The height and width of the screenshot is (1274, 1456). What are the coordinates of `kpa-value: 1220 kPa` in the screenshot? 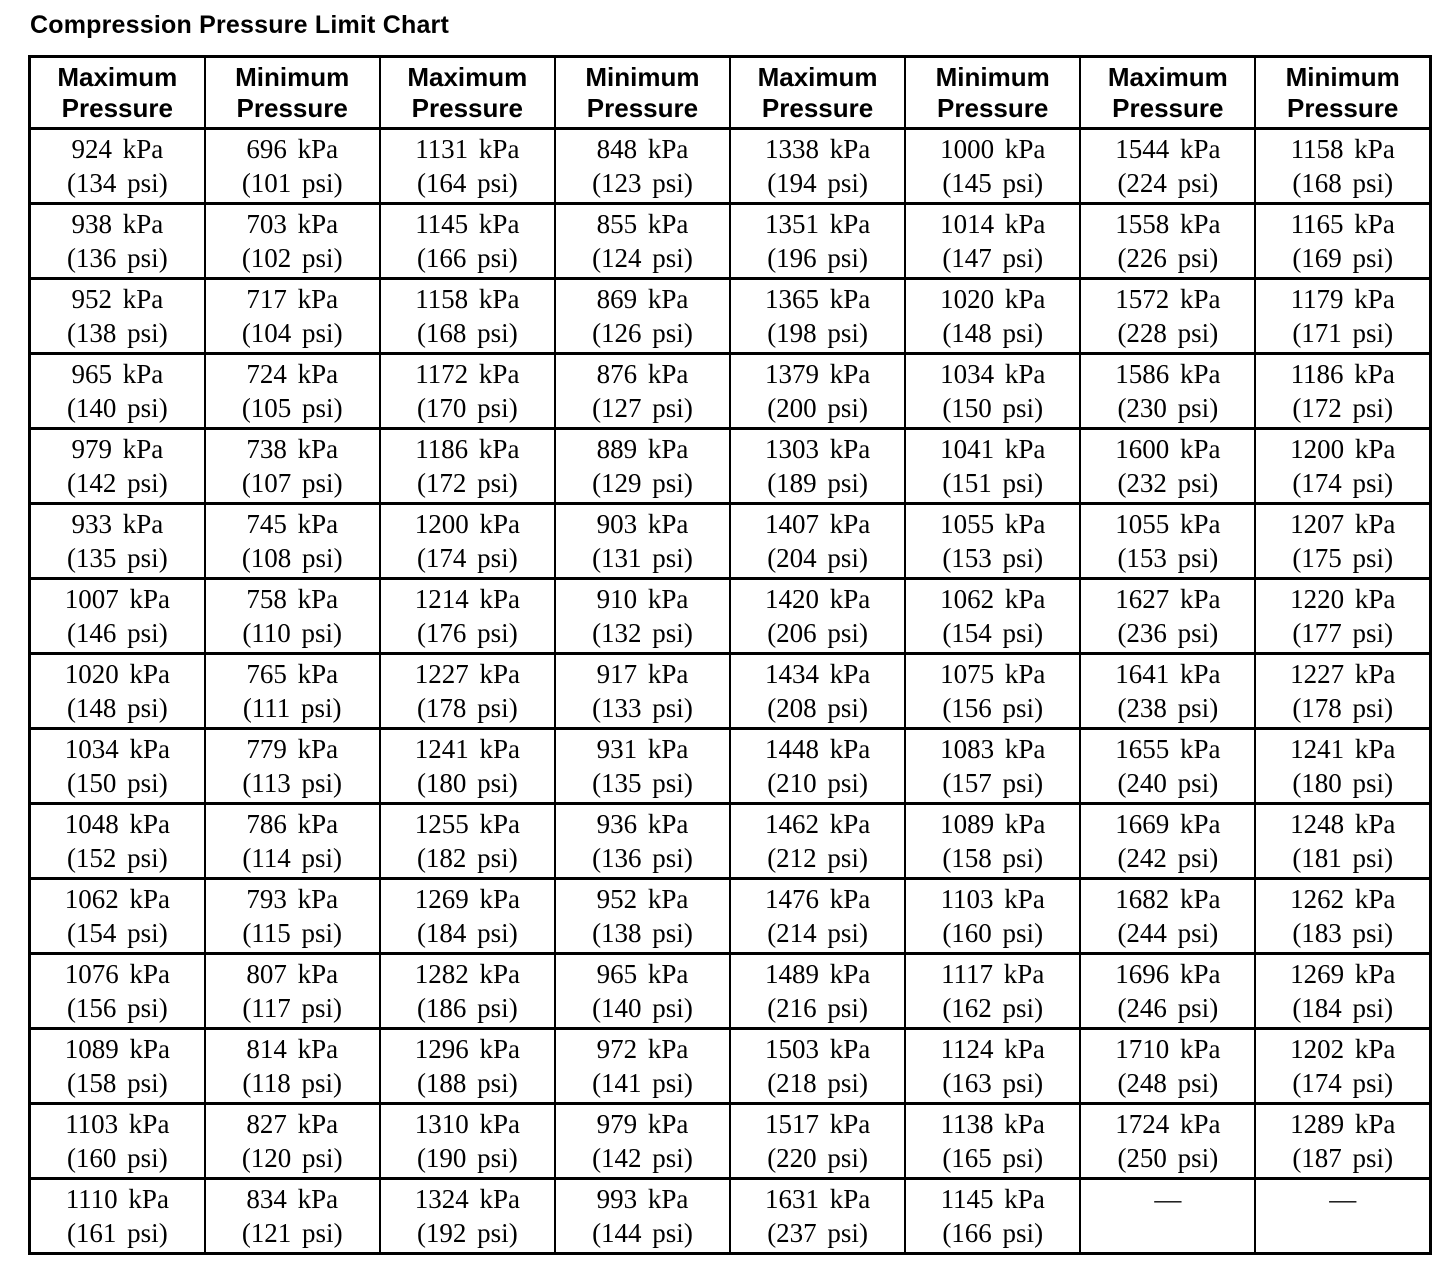 It's located at (1343, 599).